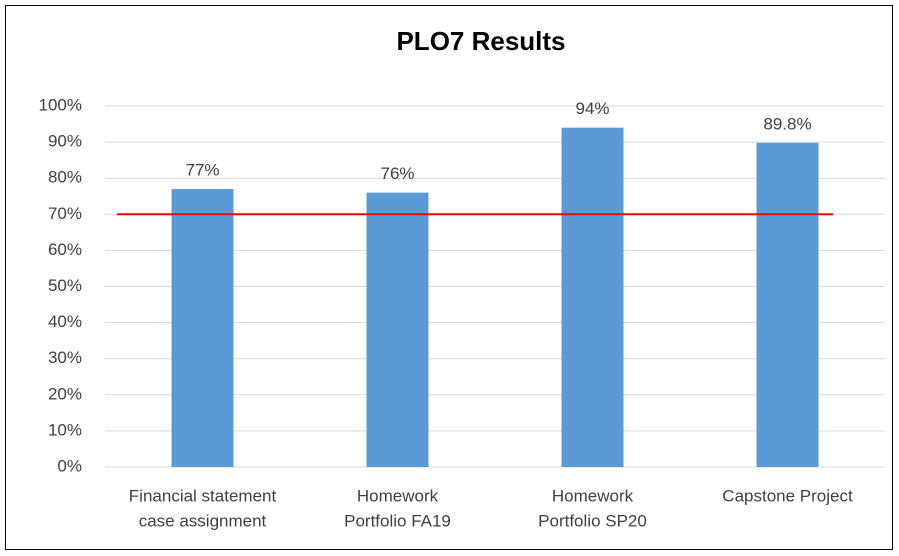 Image resolution: width=899 pixels, height=556 pixels. What do you see at coordinates (787, 495) in the screenshot?
I see `x-tick-label: Capstone Project` at bounding box center [787, 495].